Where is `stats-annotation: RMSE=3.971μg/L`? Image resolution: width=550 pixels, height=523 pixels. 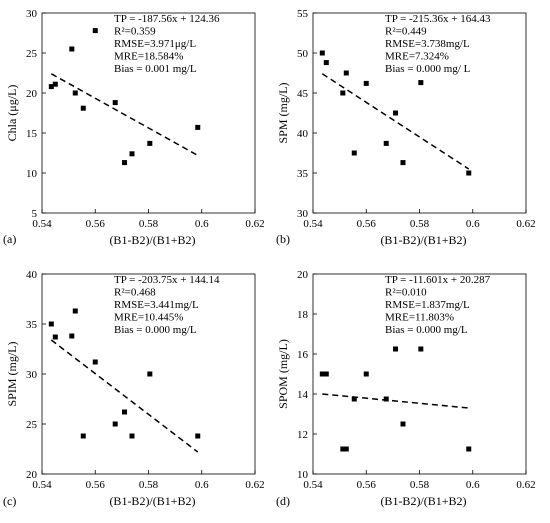 stats-annotation: RMSE=3.971μg/L is located at coordinates (155, 44).